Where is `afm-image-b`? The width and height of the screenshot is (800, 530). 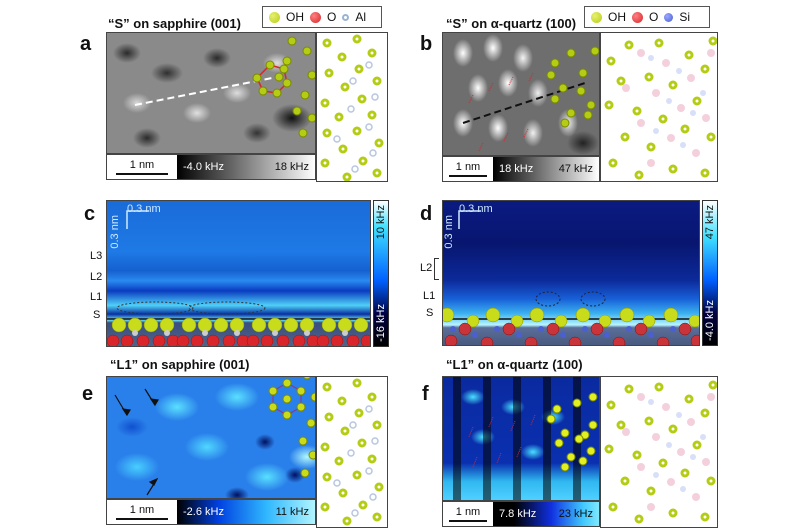
afm-image-b is located at coordinates (521, 94).